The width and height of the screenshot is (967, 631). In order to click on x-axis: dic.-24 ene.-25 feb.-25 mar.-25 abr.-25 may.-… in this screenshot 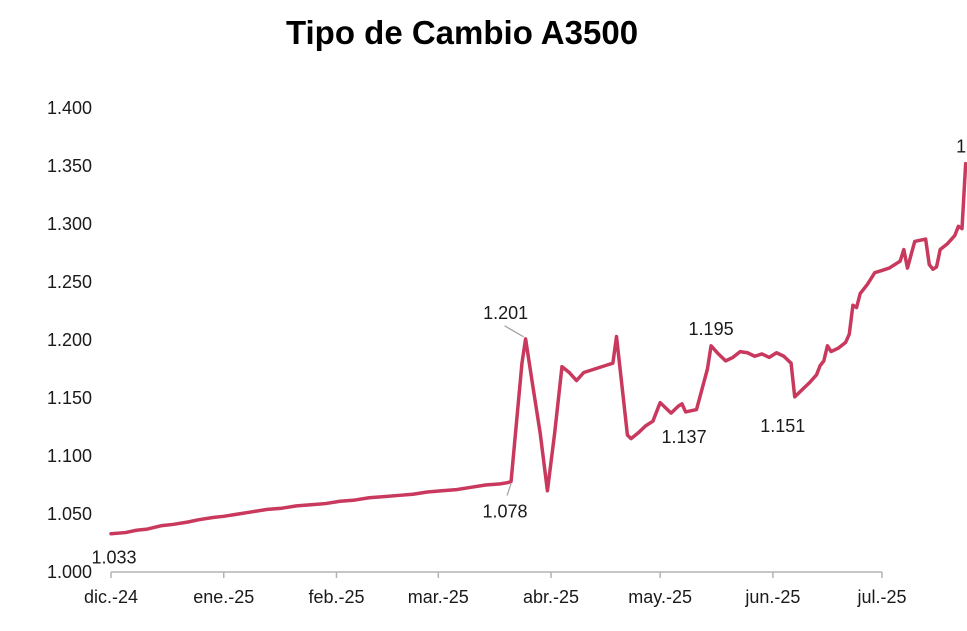, I will do `click(495, 589)`.